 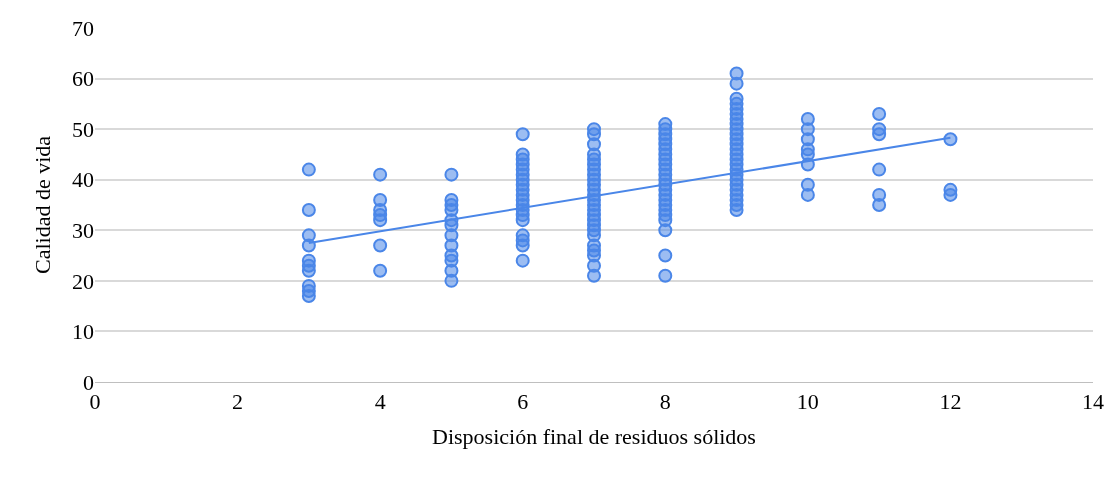 I want to click on y-tick-label: 10, so click(x=83, y=332).